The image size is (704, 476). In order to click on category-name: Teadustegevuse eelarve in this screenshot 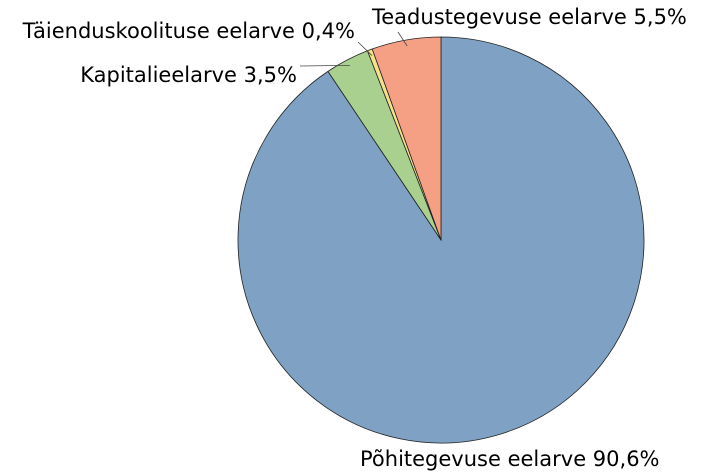, I will do `click(499, 17)`.